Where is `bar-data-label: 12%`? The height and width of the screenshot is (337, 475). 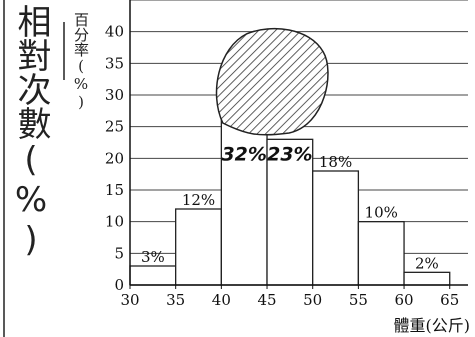 bar-data-label: 12% is located at coordinates (198, 200).